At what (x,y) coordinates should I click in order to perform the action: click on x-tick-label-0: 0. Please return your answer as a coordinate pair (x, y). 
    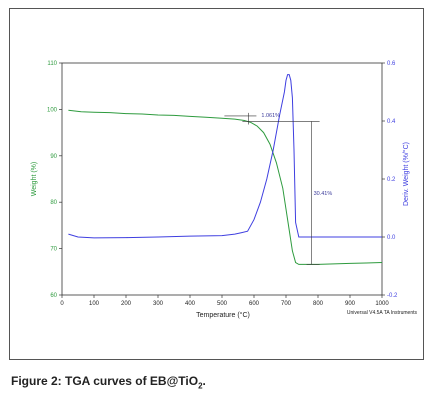
    Looking at the image, I should click on (62, 304).